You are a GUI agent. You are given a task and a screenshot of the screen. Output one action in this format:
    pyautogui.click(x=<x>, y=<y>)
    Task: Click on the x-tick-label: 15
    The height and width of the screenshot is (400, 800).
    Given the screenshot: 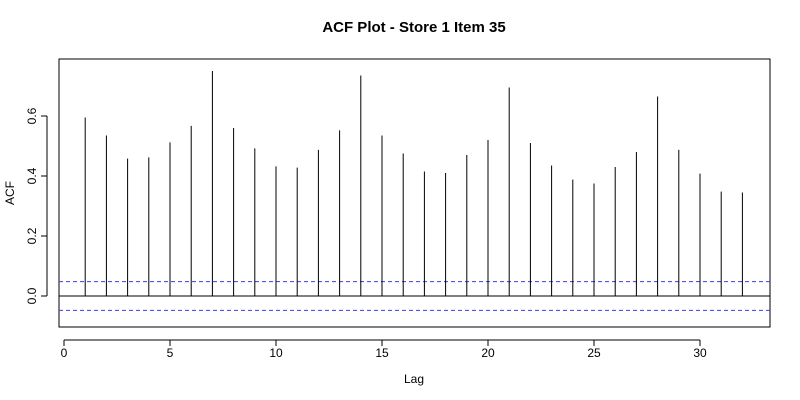 What is the action you would take?
    pyautogui.click(x=382, y=353)
    